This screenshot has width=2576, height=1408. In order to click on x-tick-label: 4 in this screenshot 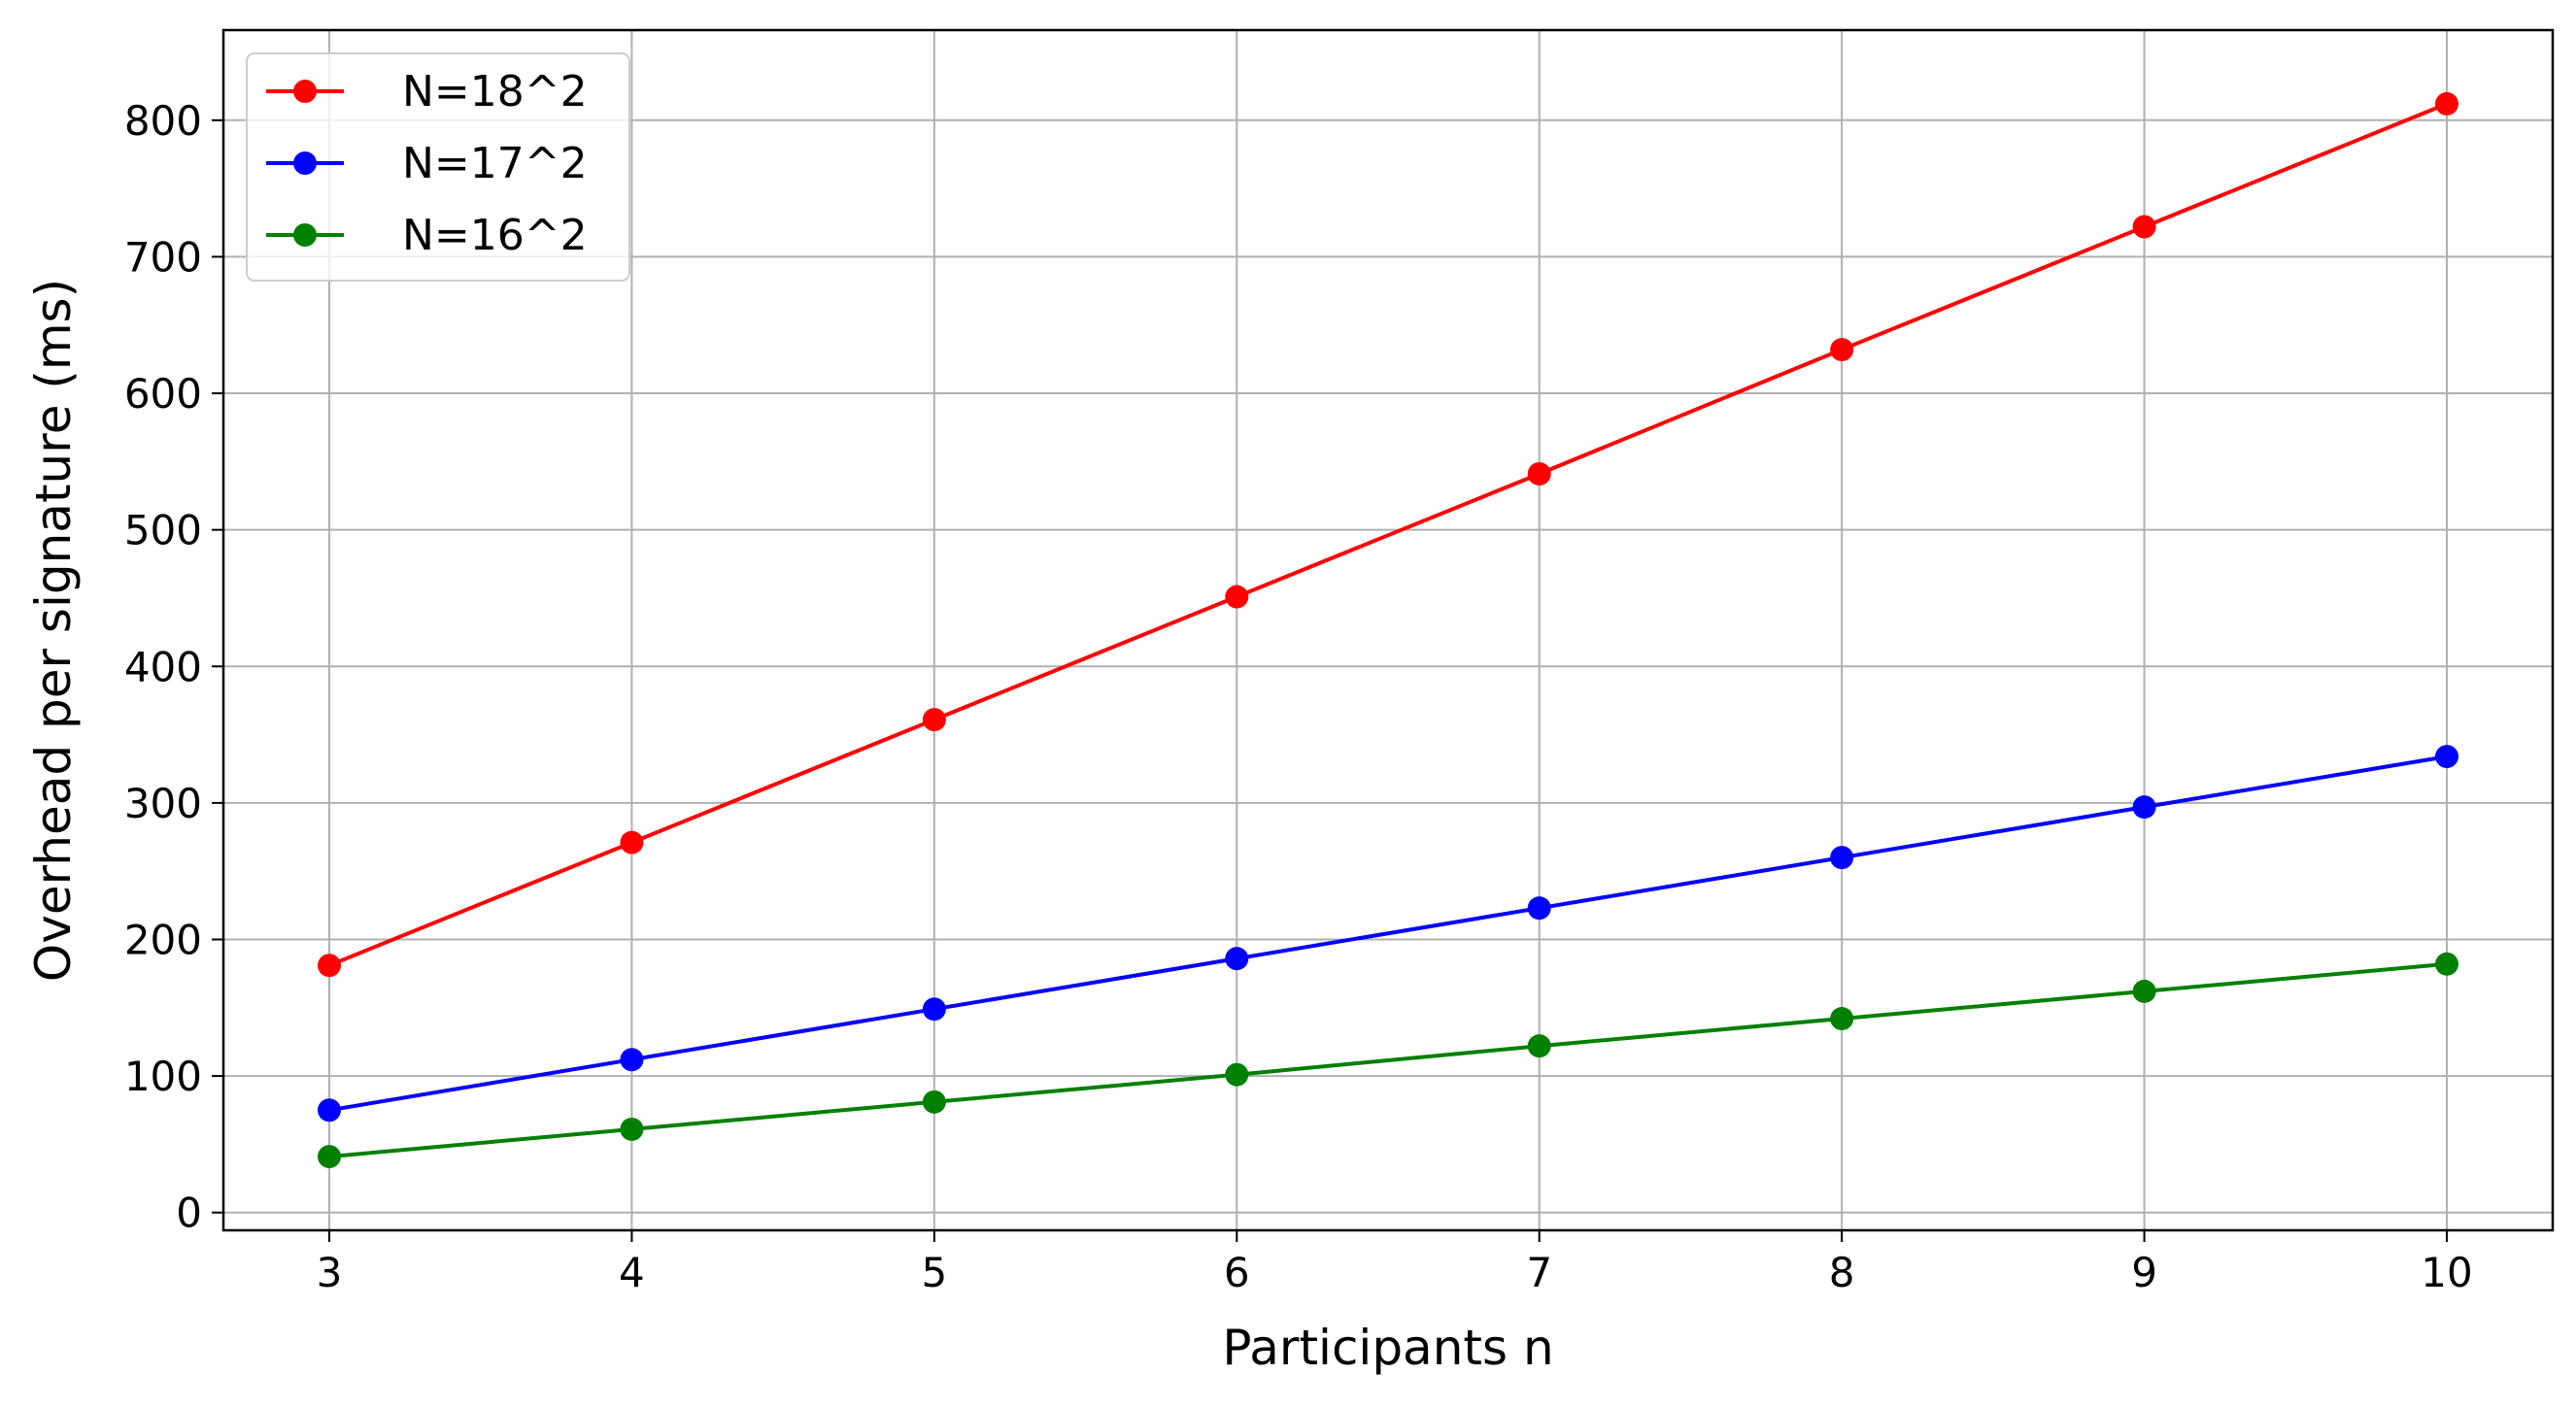, I will do `click(632, 1272)`.